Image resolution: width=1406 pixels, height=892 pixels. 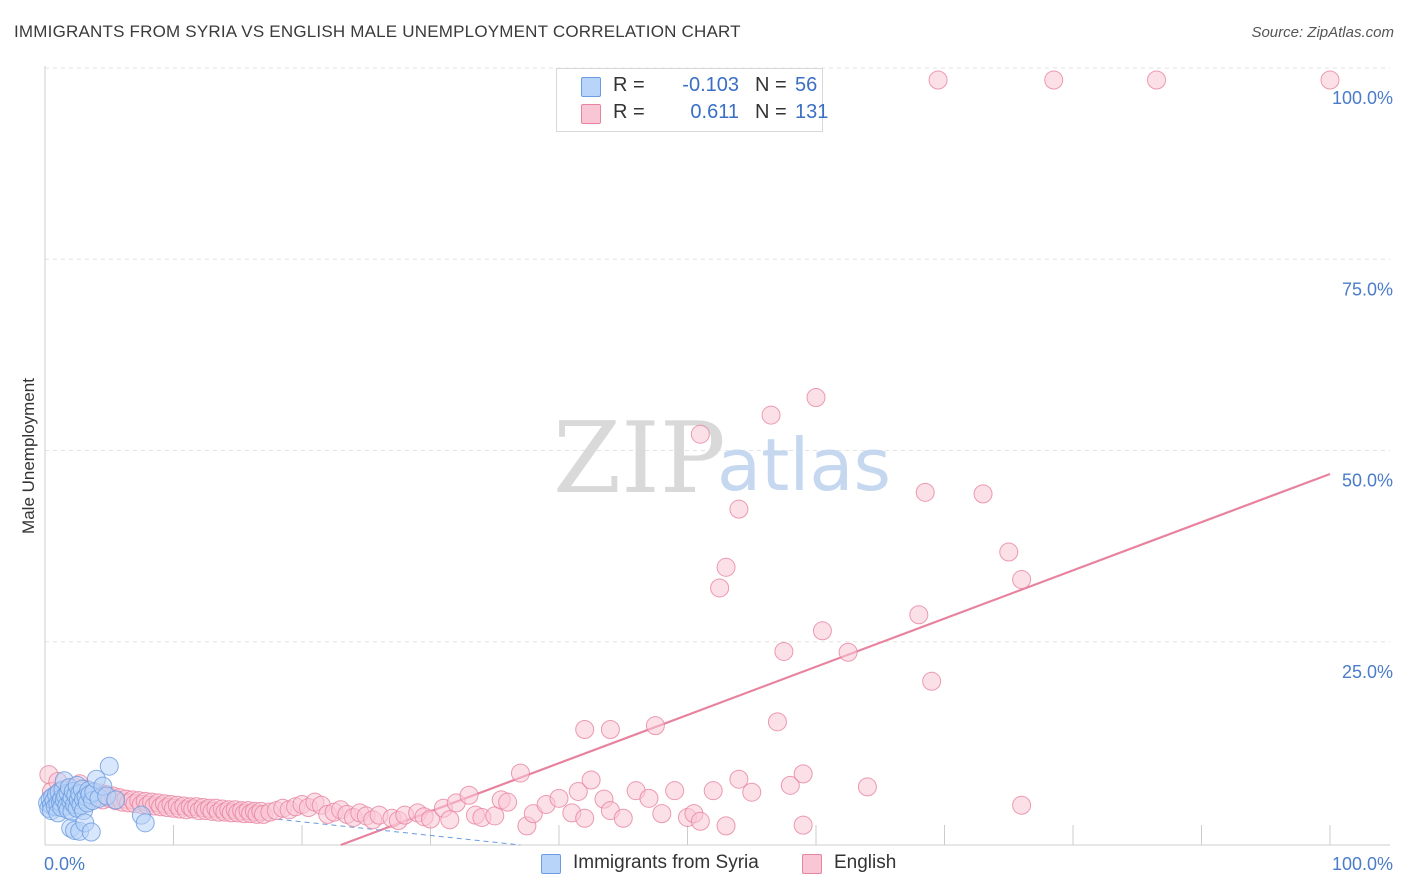 I want to click on y-tick-label: 75.0%, so click(x=1367, y=289).